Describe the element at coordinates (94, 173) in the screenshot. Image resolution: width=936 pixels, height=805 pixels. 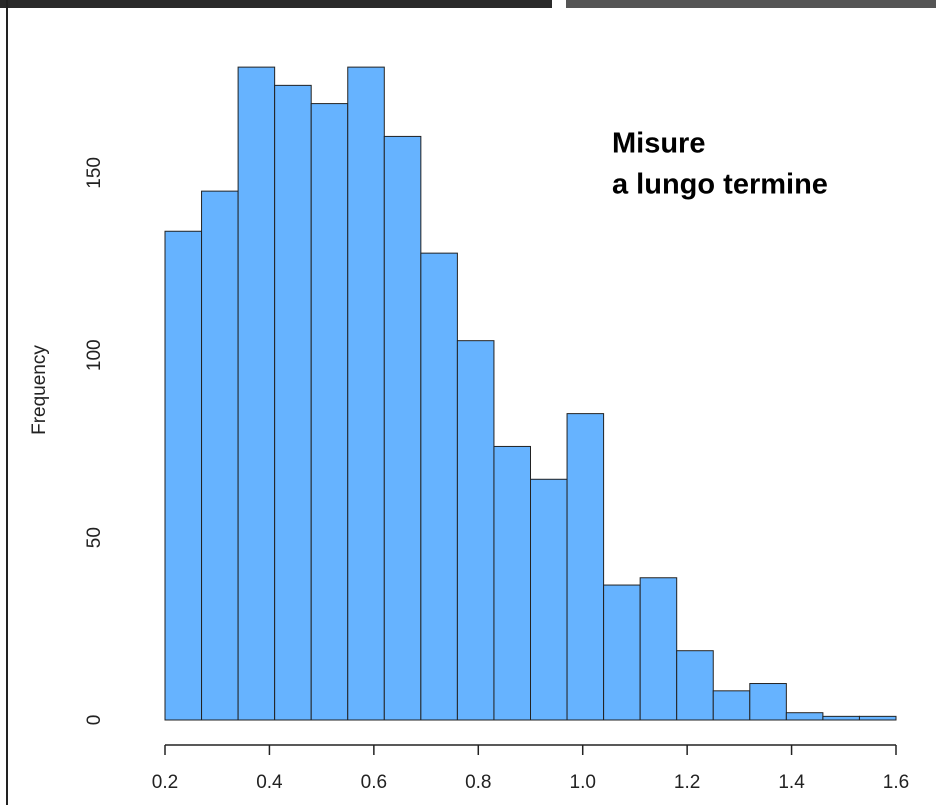
I see `y-tick-label: 150` at that location.